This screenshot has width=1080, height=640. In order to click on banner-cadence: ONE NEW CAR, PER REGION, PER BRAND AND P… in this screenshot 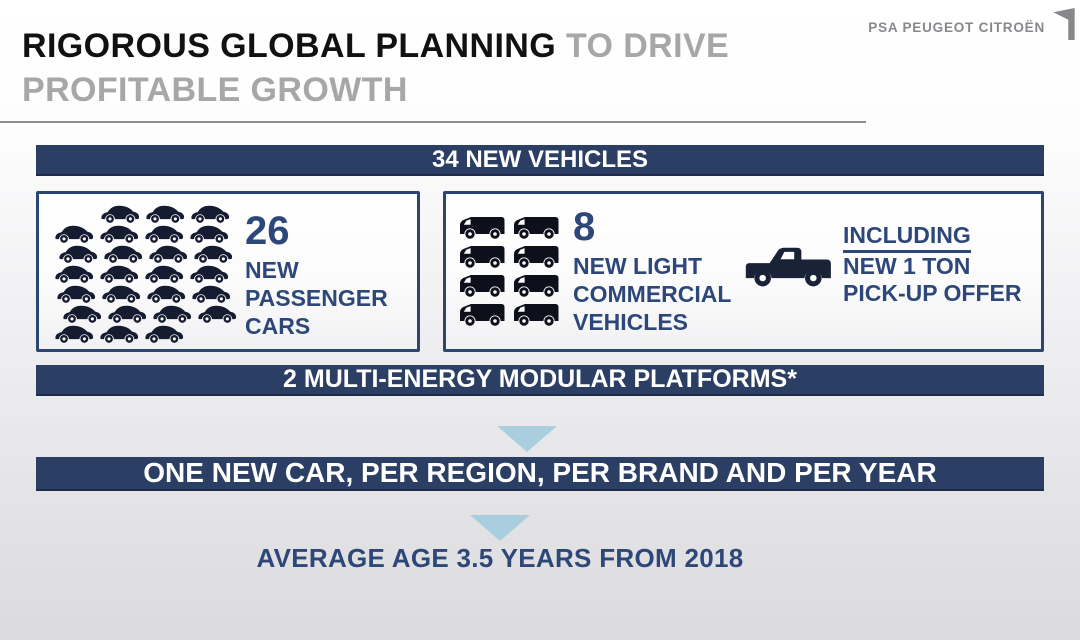, I will do `click(540, 474)`.